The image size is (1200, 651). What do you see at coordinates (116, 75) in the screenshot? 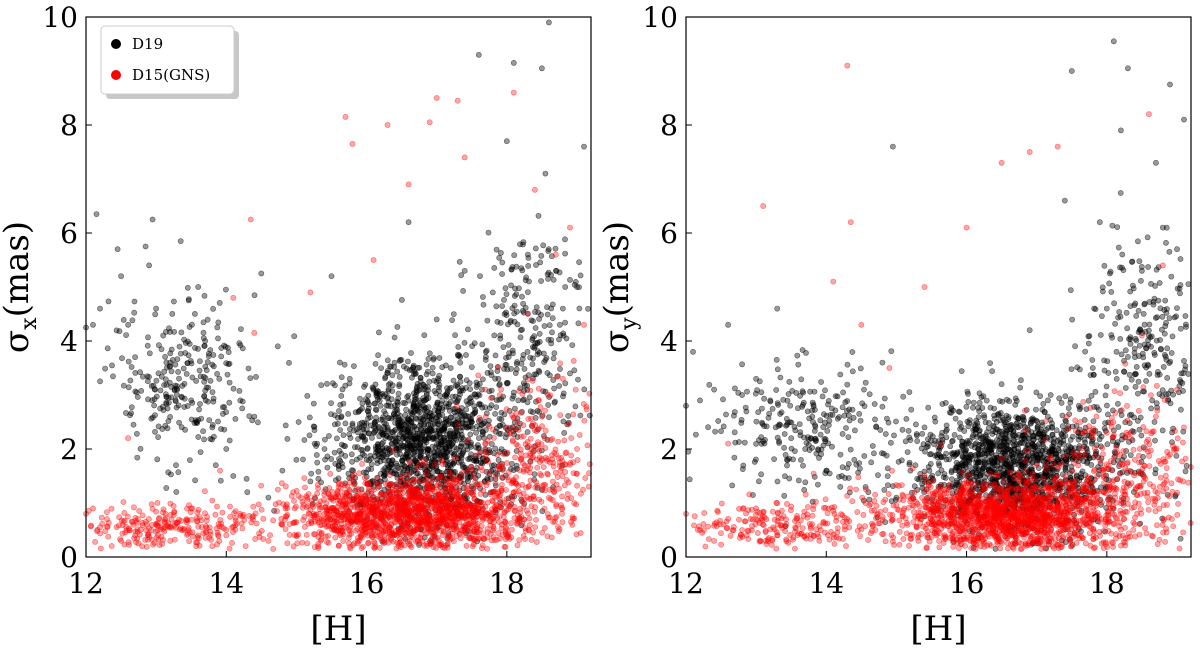
I see `legend-marker-d15` at bounding box center [116, 75].